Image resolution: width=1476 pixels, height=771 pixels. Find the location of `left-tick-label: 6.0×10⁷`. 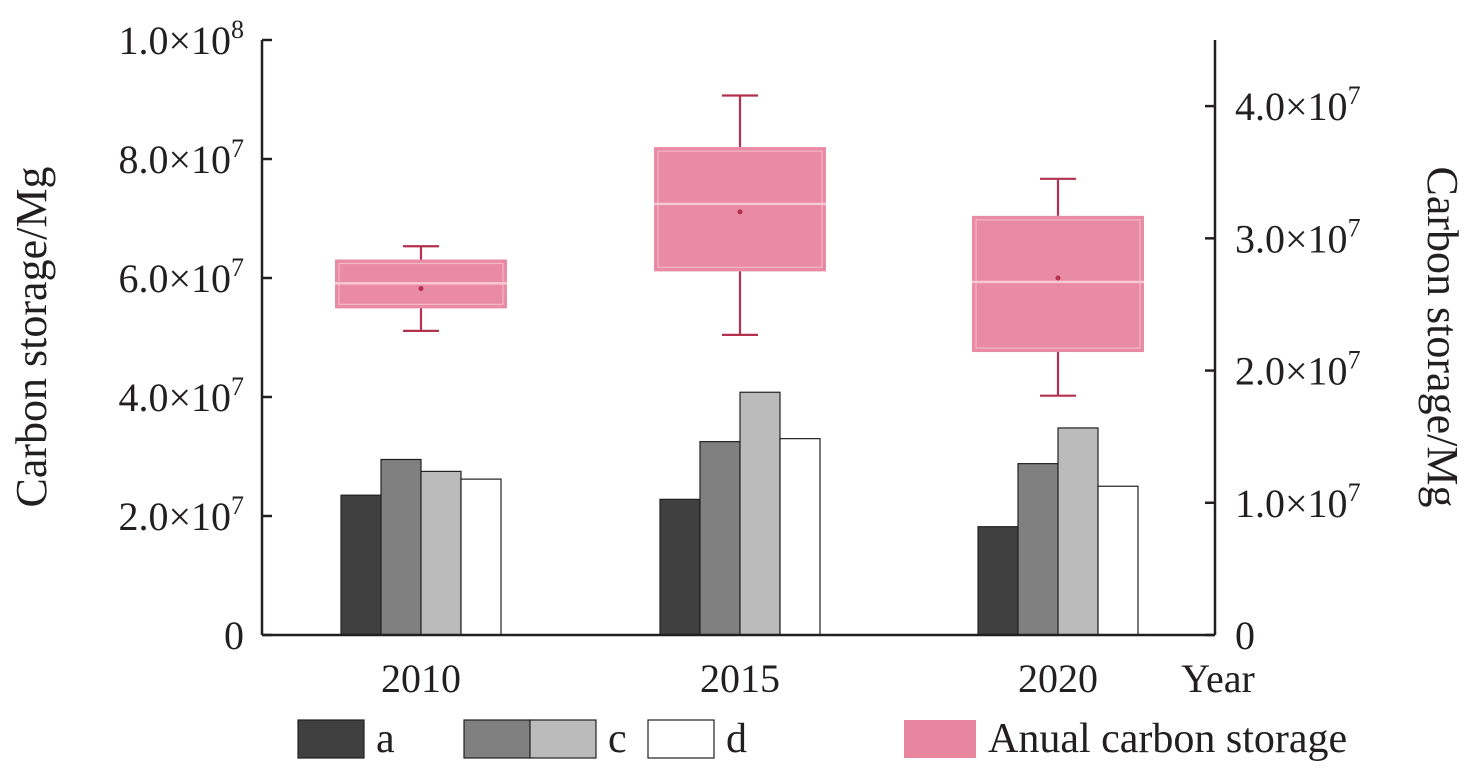

left-tick-label: 6.0×10⁷ is located at coordinates (181, 277).